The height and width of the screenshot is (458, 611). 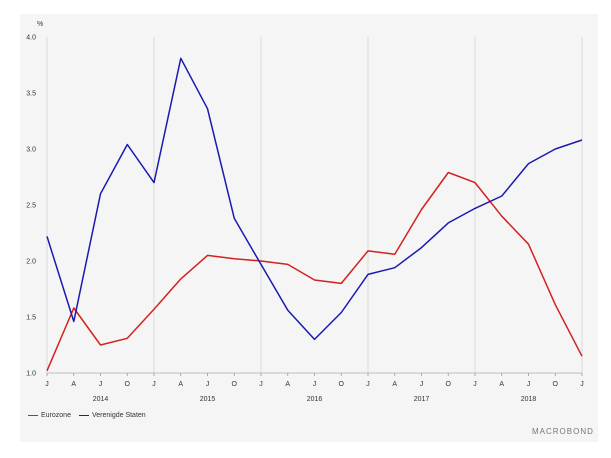 I want to click on legend: Eurozone Verenigde Staten, so click(x=87, y=415).